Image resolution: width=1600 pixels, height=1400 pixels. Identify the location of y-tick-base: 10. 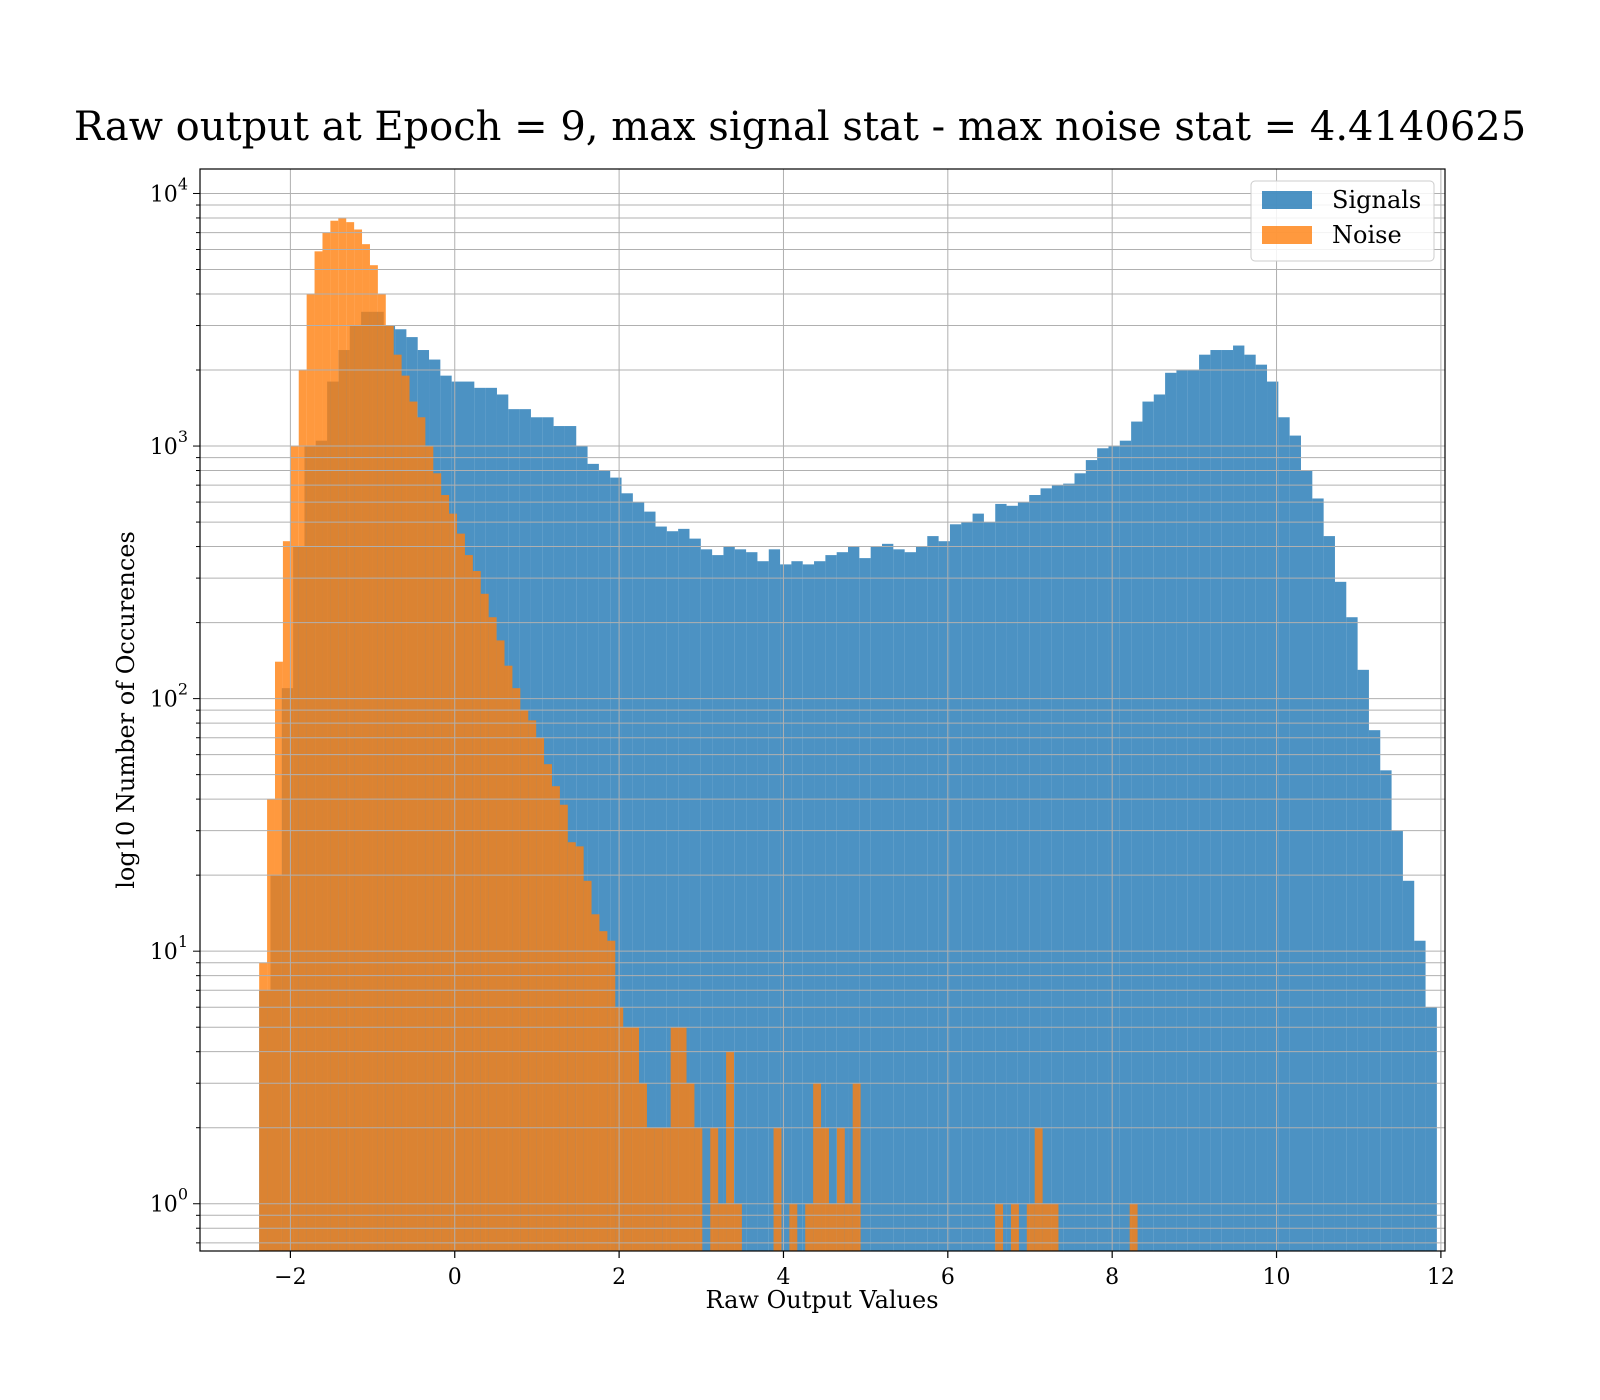
(164, 952).